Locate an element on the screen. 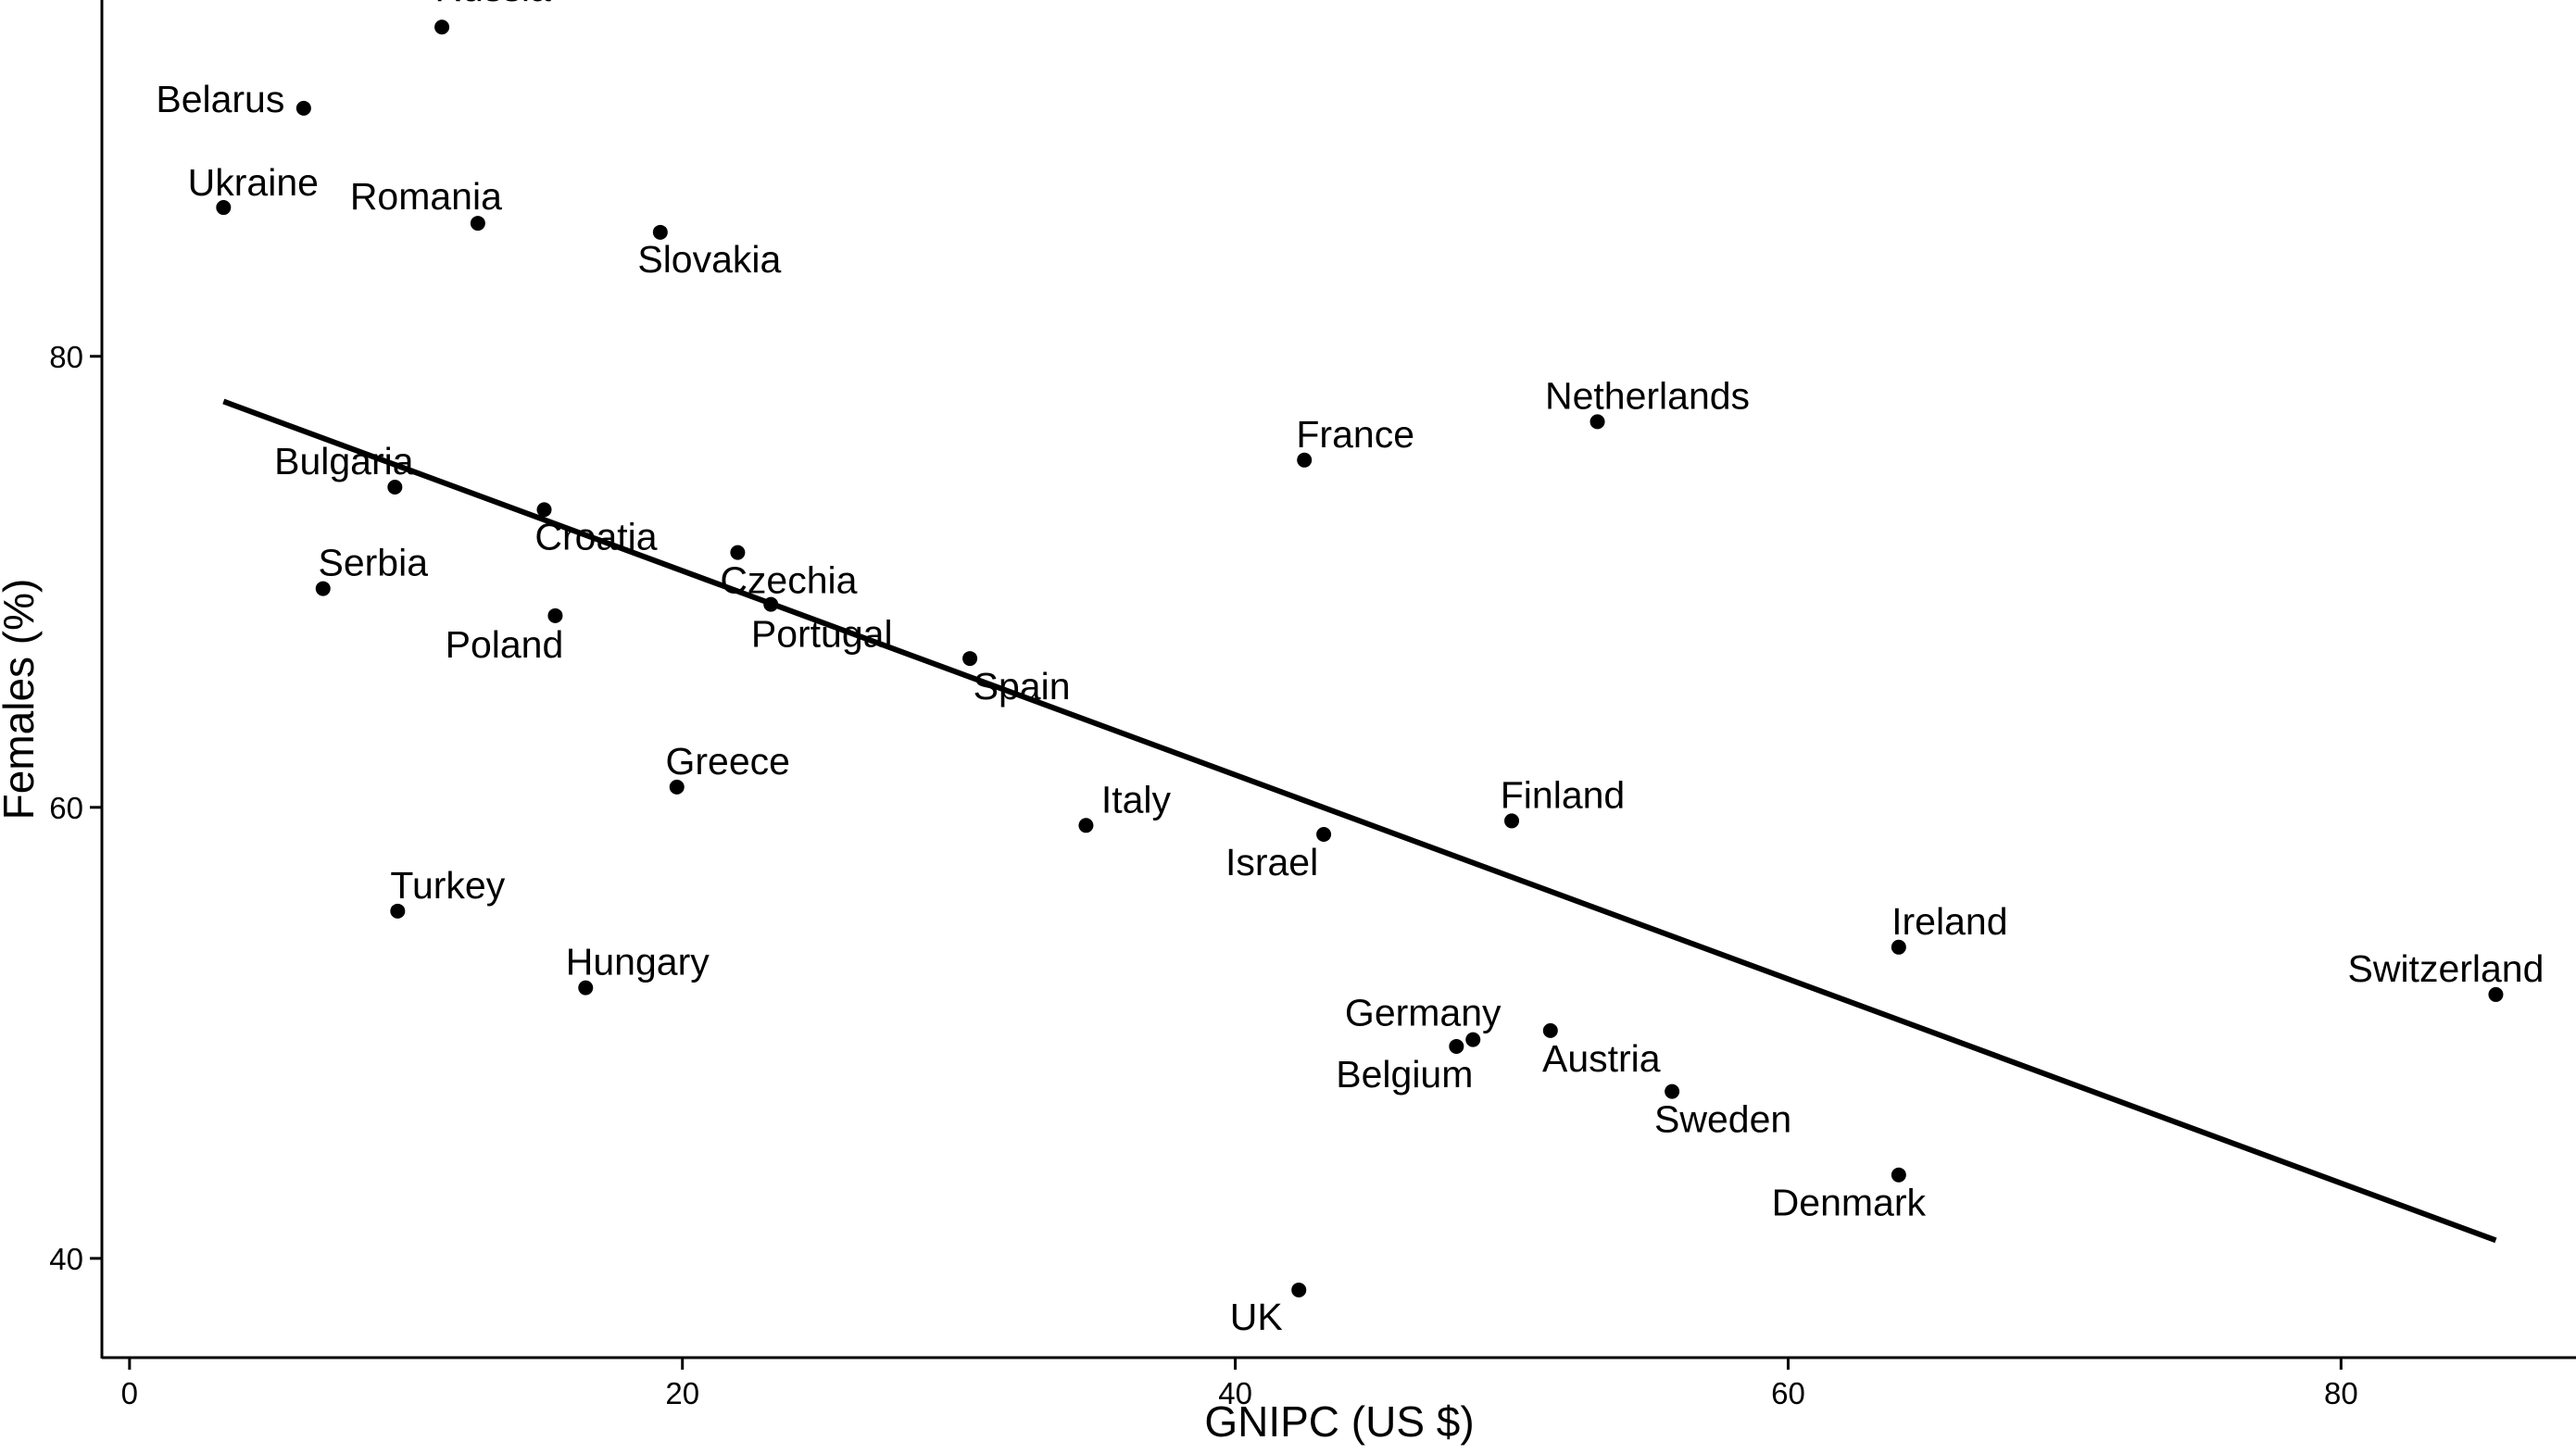 This screenshot has width=2576, height=1453. point-label: Poland is located at coordinates (505, 644).